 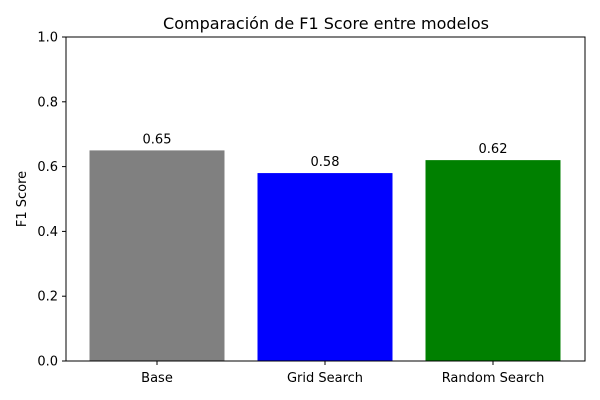 I want to click on chart-title: Comparación de F1 Score entre modelos, so click(x=326, y=23).